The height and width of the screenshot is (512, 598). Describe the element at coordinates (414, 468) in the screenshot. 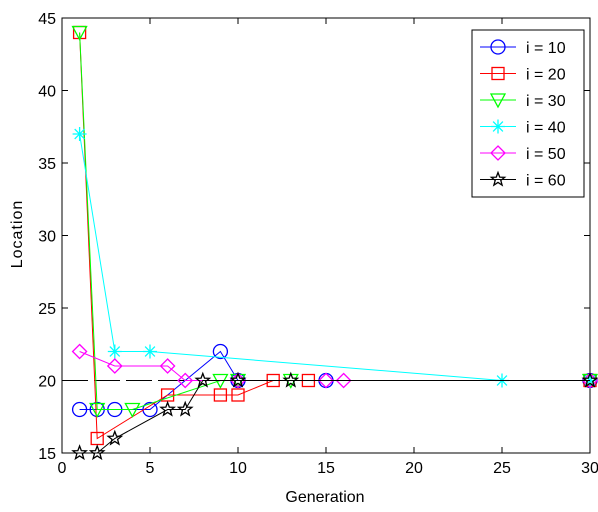

I see `x-tick-label: 20` at that location.